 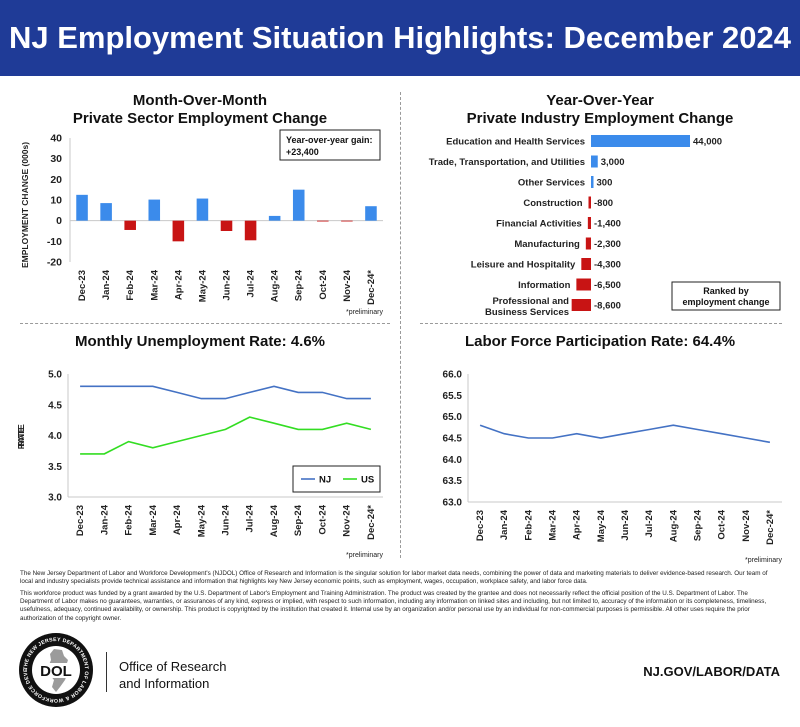 What do you see at coordinates (347, 520) in the screenshot?
I see `unemployment-x-tick: Nov-24` at bounding box center [347, 520].